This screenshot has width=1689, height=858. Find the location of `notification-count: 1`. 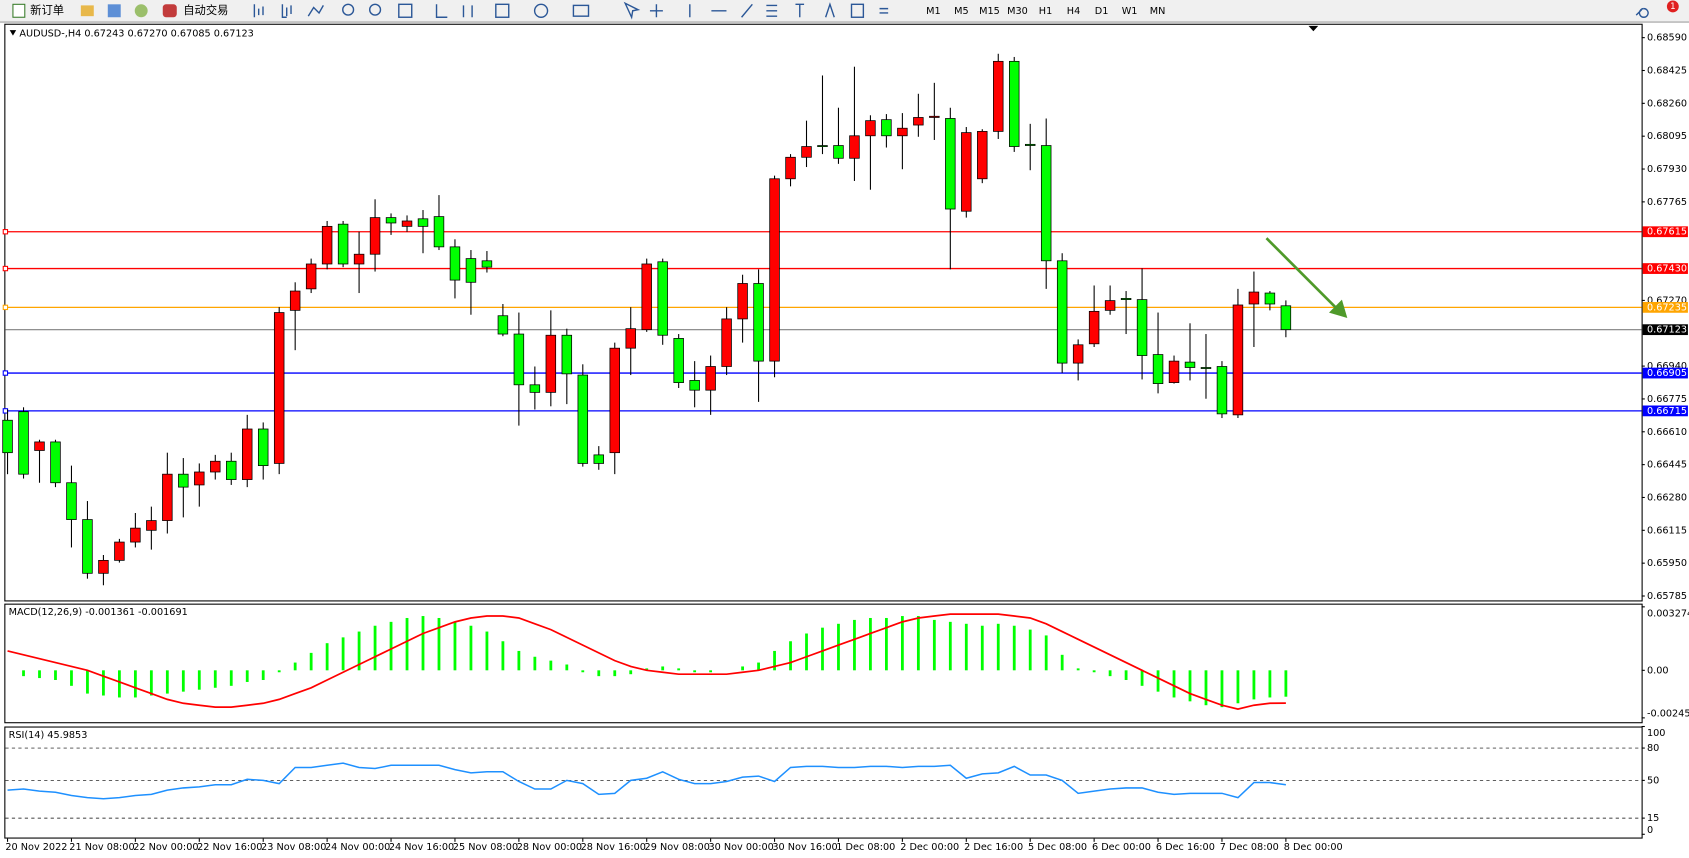

notification-count: 1 is located at coordinates (1672, 7).